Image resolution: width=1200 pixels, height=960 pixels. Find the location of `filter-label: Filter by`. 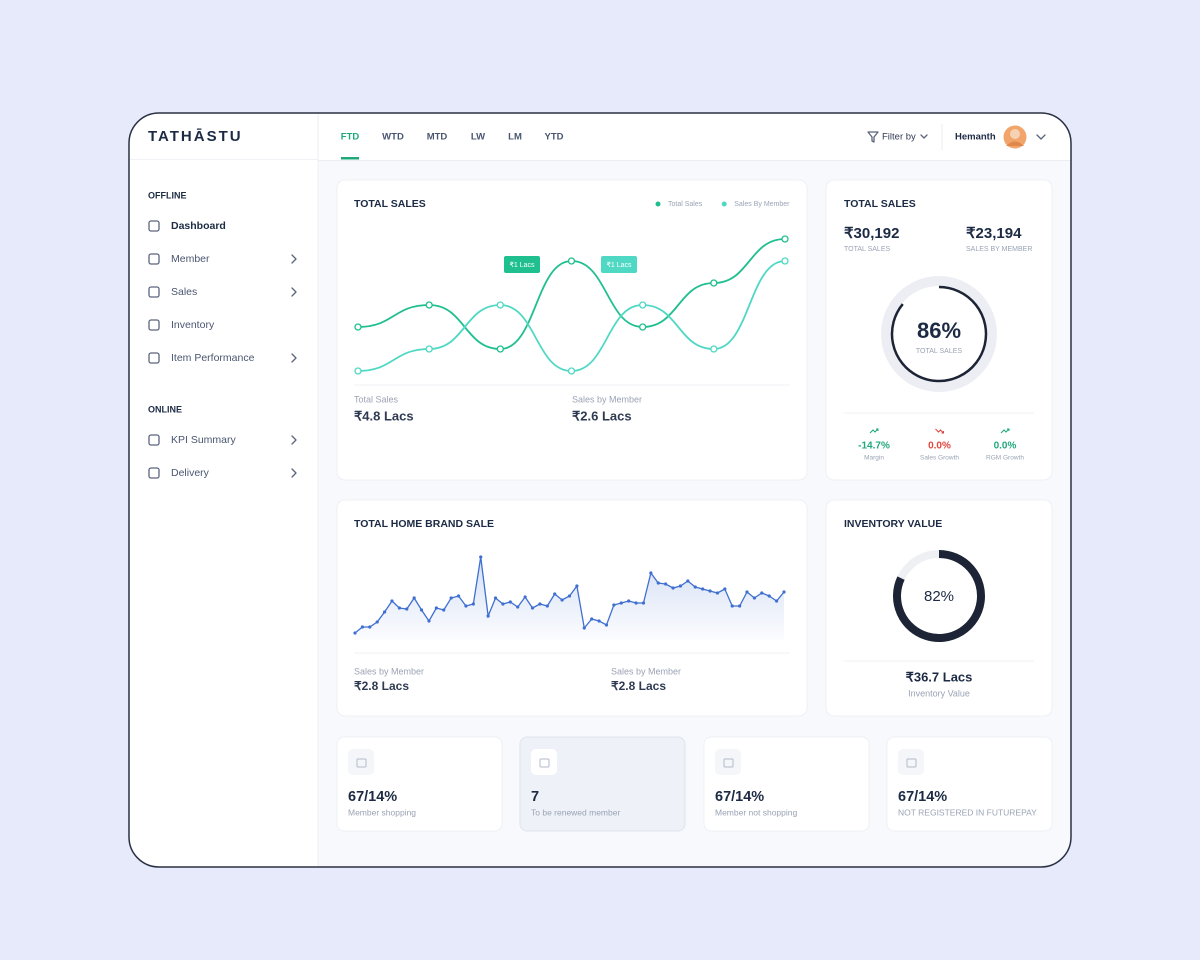

filter-label: Filter by is located at coordinates (899, 137).